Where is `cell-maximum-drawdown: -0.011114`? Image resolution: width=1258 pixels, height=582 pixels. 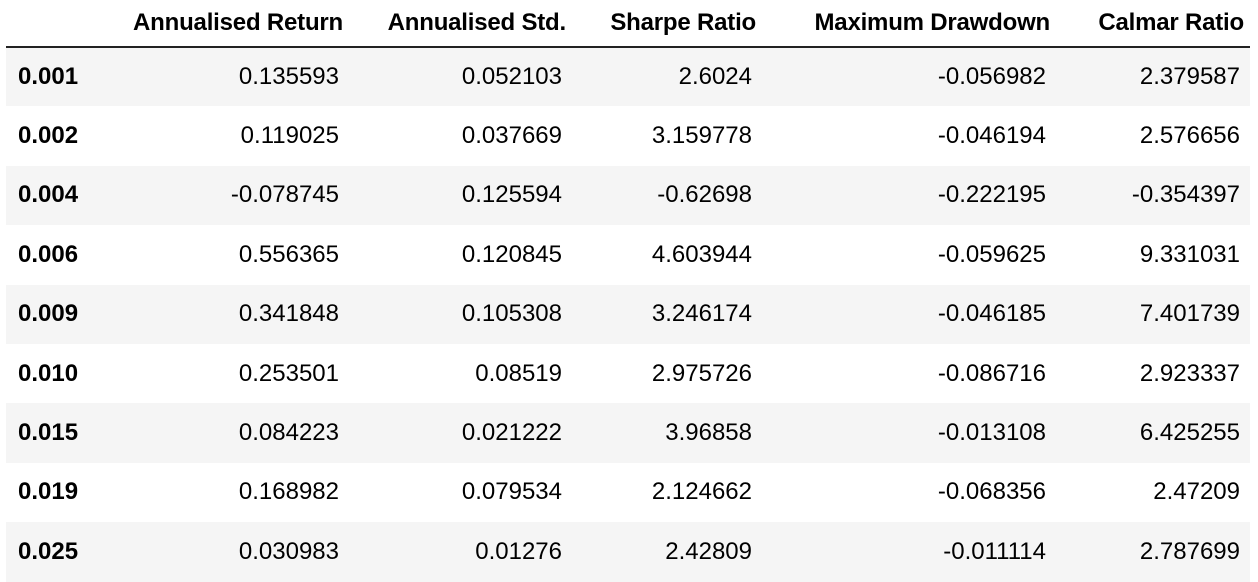 cell-maximum-drawdown: -0.011114 is located at coordinates (994, 551).